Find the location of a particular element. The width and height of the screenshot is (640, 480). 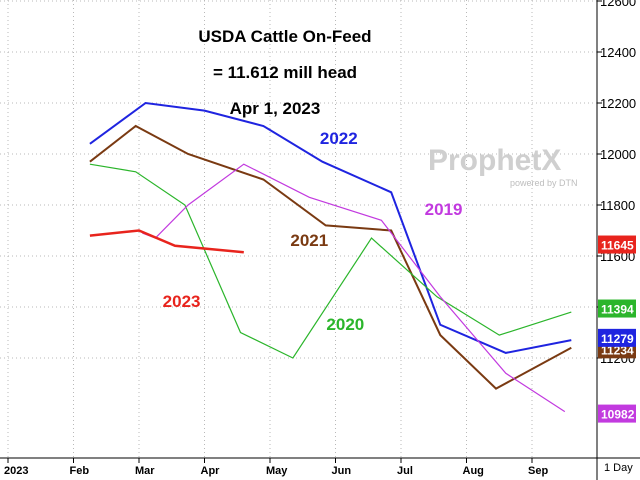

badge-label-2019: 10982 is located at coordinates (618, 415).